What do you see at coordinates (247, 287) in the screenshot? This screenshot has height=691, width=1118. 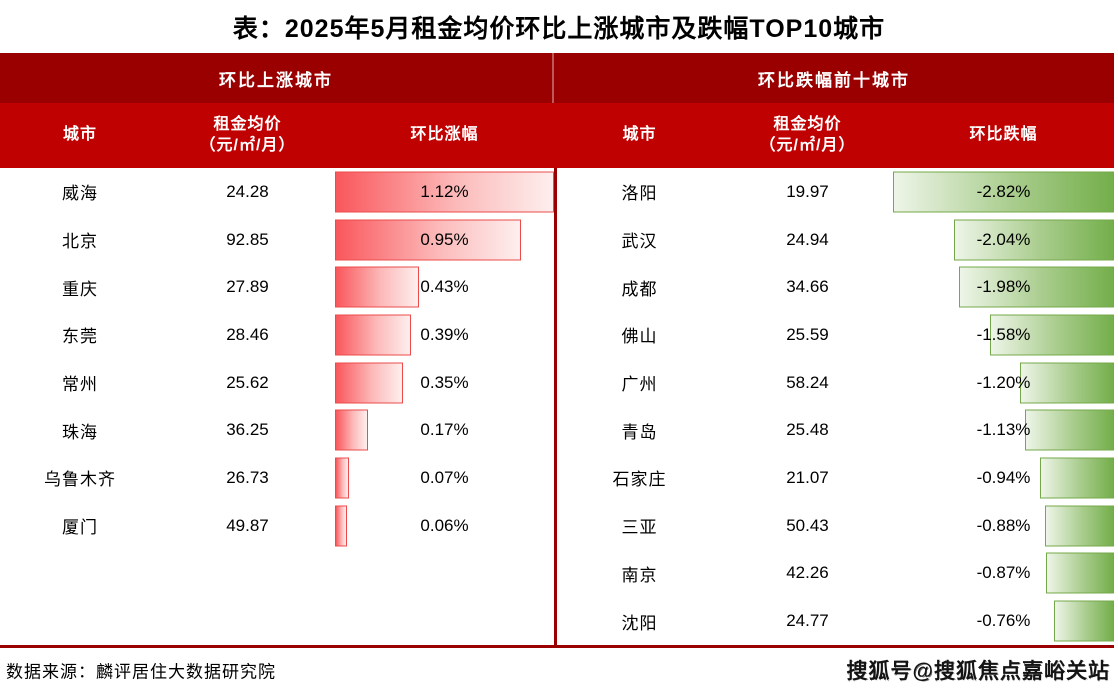 I see `rent-value: 27.89` at bounding box center [247, 287].